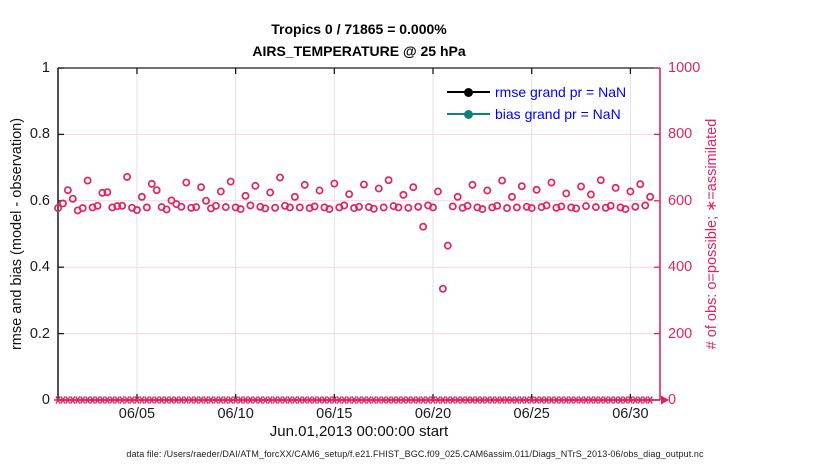  I want to click on right-y-tick-label: 200, so click(680, 333).